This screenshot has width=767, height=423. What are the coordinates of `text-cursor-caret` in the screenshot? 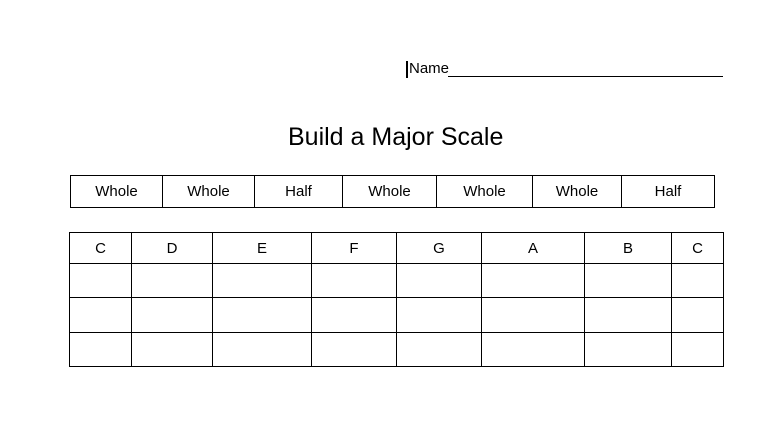 It's located at (407, 69).